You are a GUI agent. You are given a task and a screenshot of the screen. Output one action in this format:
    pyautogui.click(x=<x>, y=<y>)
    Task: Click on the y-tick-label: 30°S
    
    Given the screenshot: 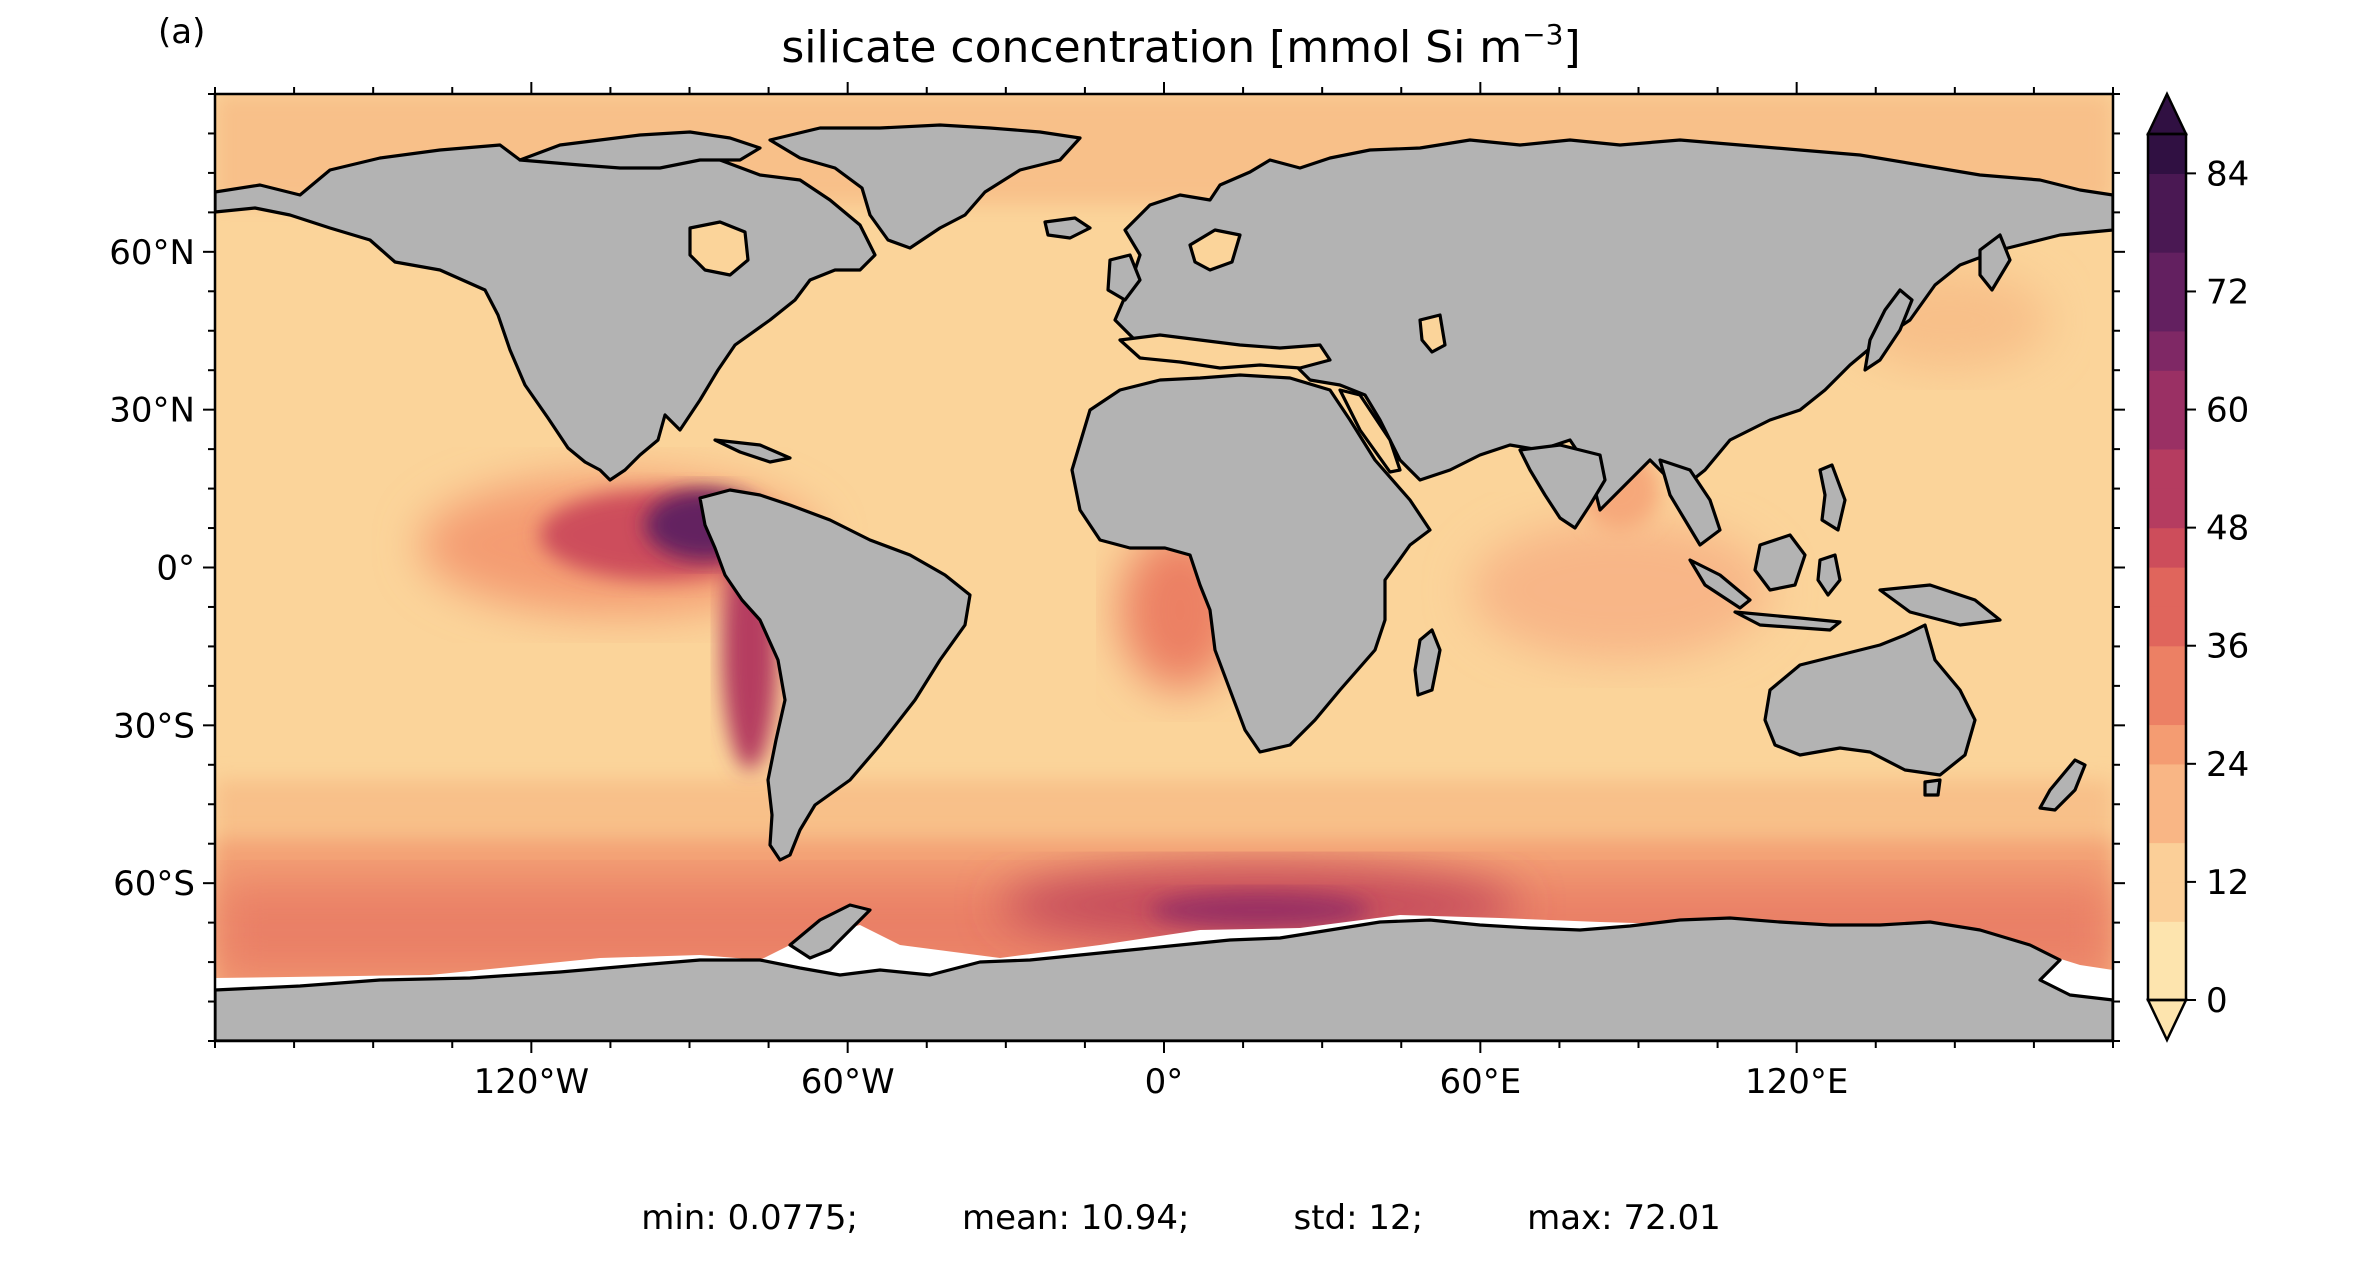 What is the action you would take?
    pyautogui.click(x=154, y=726)
    